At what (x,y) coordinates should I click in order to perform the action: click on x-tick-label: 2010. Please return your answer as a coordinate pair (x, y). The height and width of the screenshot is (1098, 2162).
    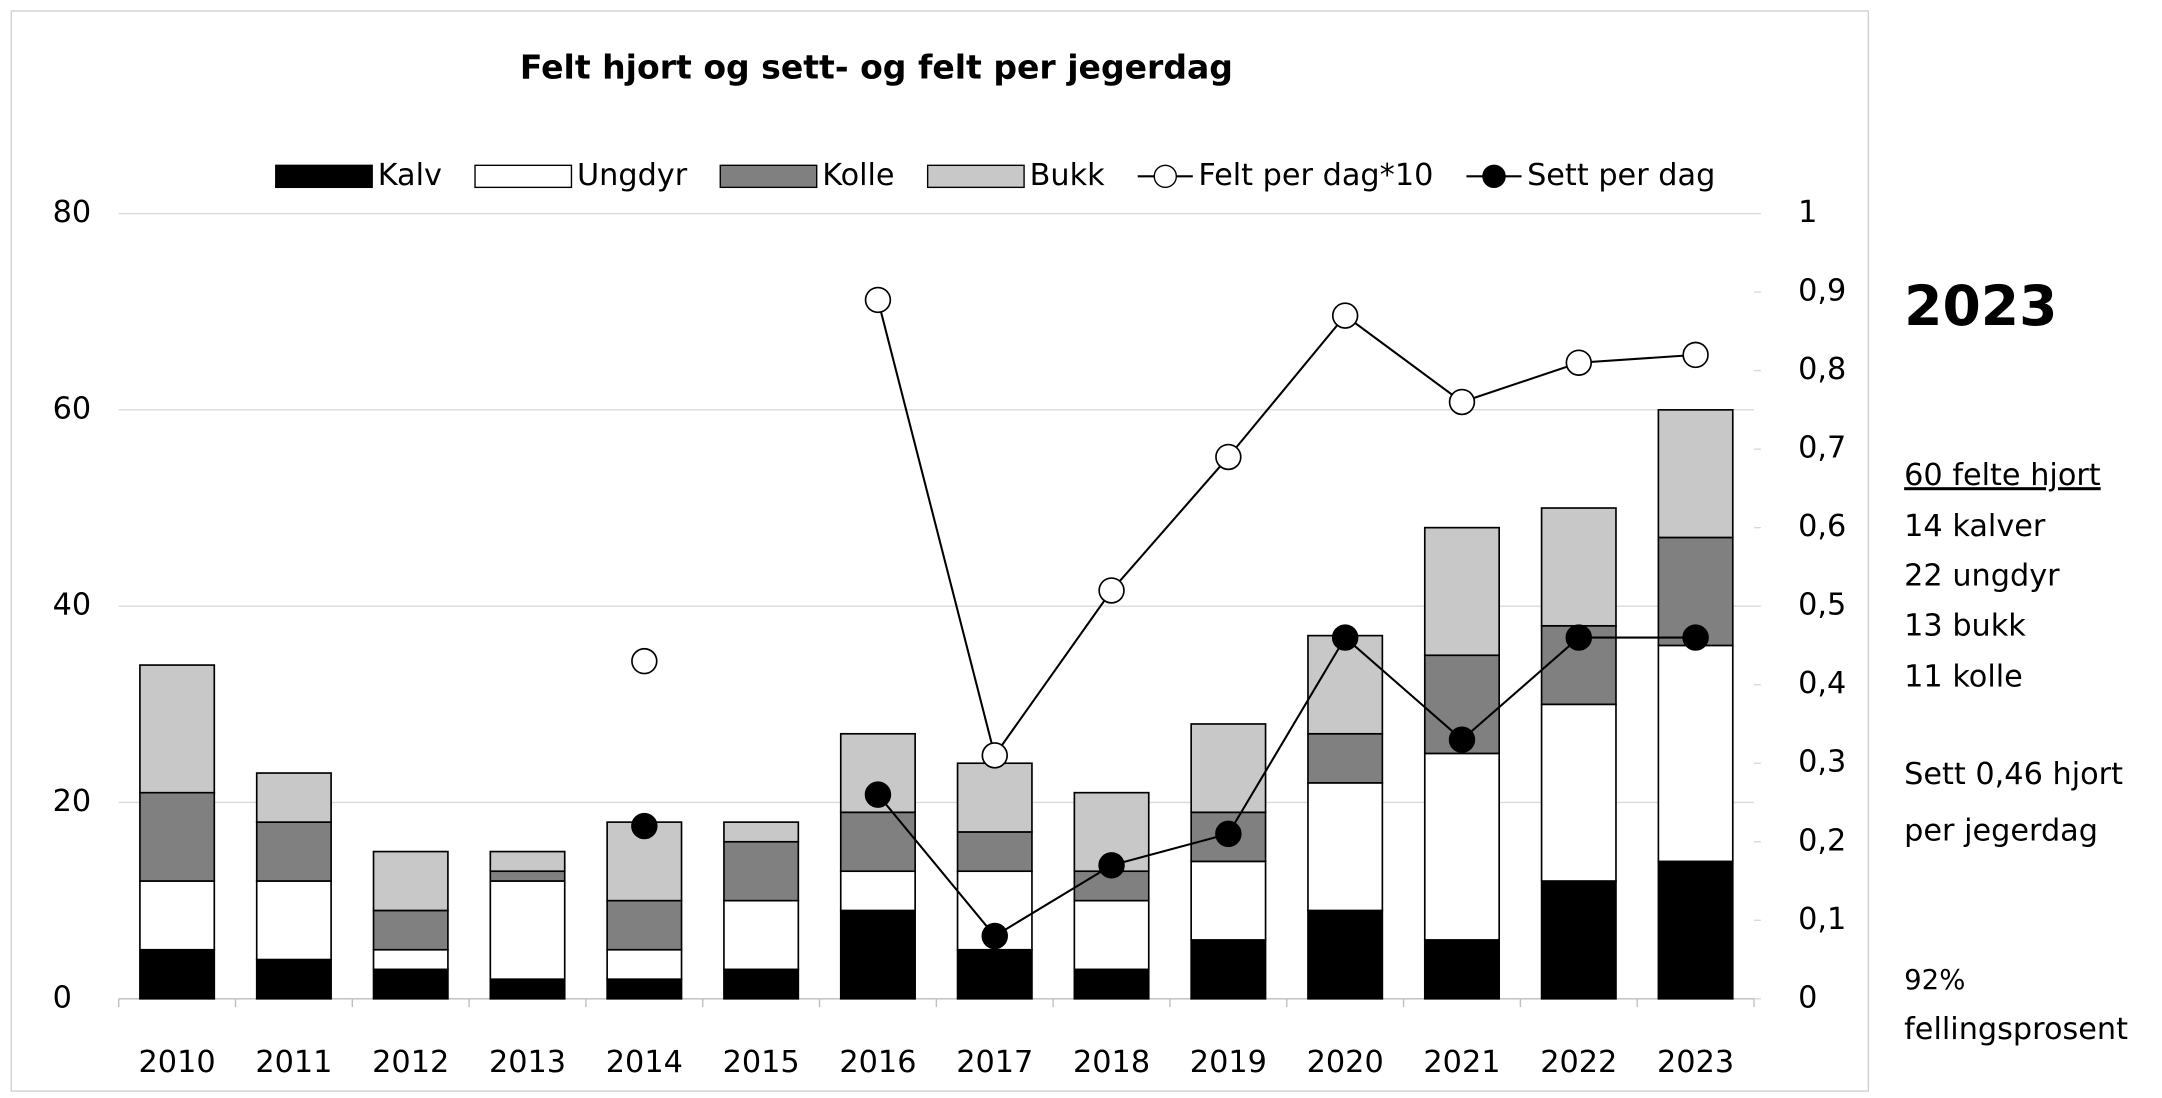
    Looking at the image, I should click on (177, 1062).